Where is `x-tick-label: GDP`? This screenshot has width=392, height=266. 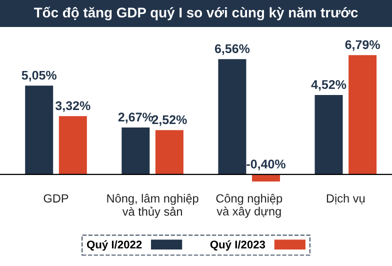
x-tick-label: GDP is located at coordinates (56, 198).